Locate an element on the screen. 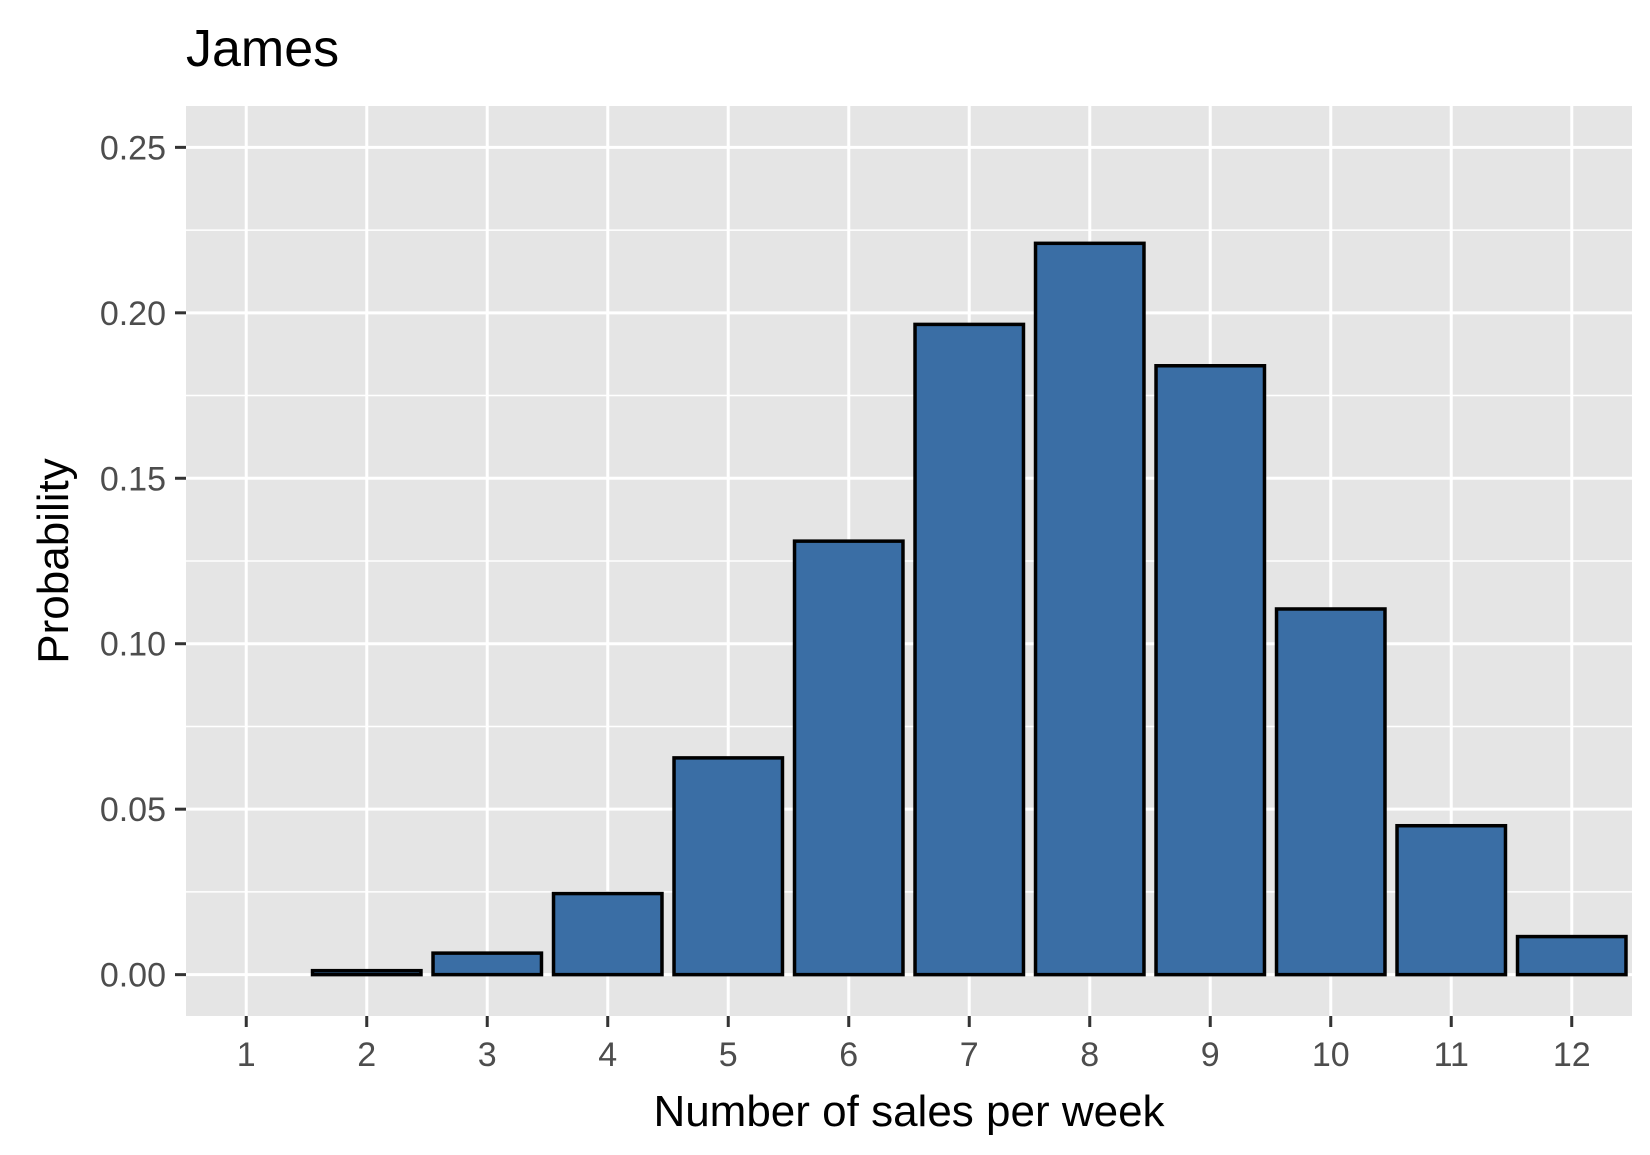 The image size is (1650, 1155). chart-title: James is located at coordinates (262, 49).